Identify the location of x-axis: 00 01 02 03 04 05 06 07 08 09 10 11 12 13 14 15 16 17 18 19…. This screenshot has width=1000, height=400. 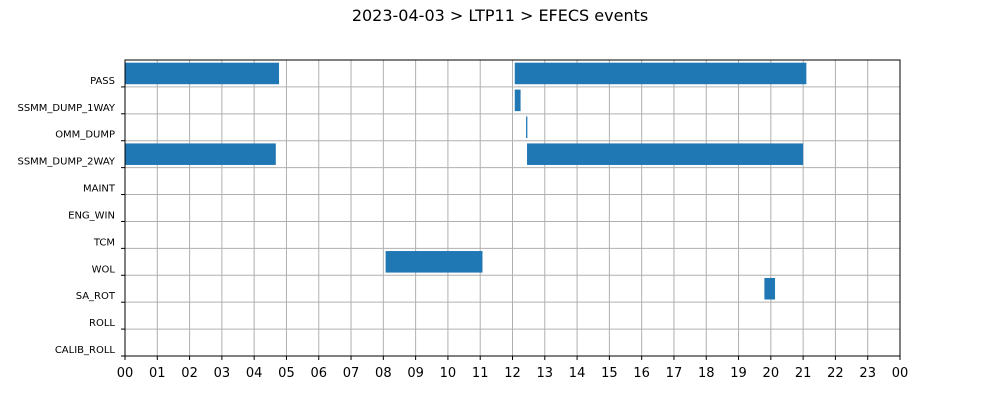
(513, 368).